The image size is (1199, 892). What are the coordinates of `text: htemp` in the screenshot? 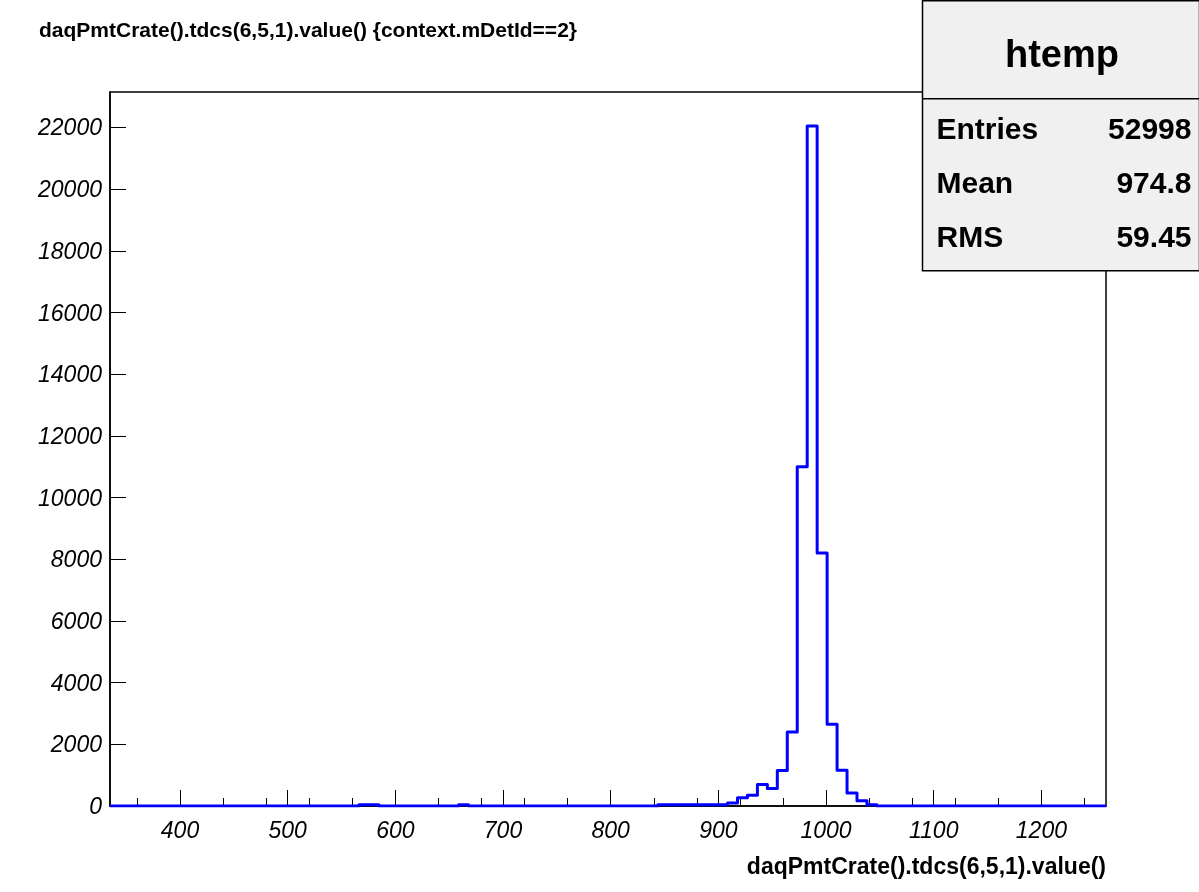 It's located at (1062, 53).